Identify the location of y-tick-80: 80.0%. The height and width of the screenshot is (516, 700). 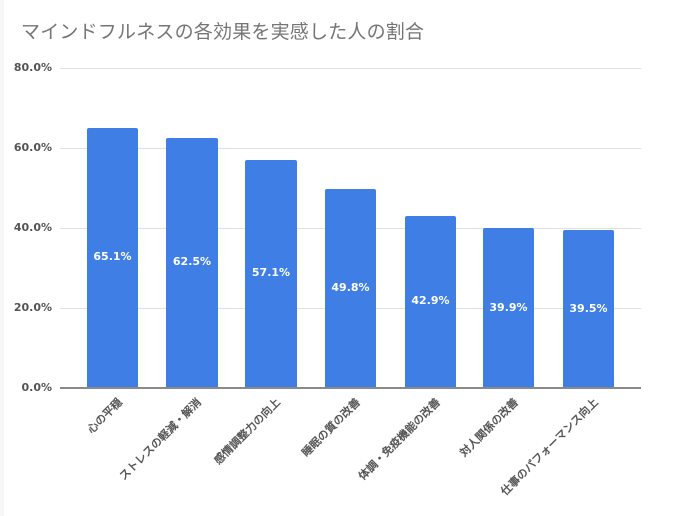
(32, 67).